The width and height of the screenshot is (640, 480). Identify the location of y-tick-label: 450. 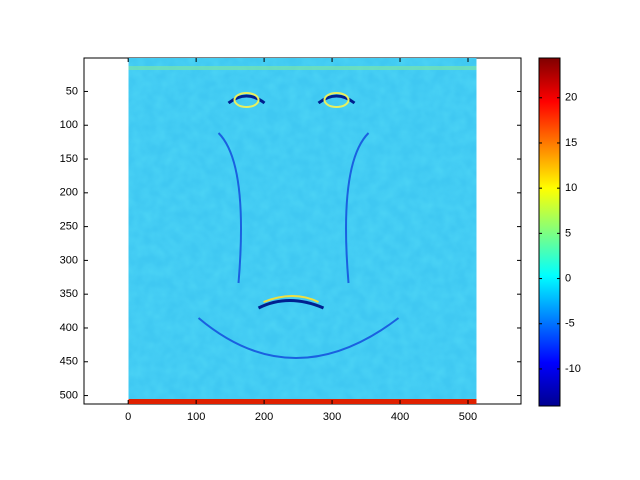
(69, 362).